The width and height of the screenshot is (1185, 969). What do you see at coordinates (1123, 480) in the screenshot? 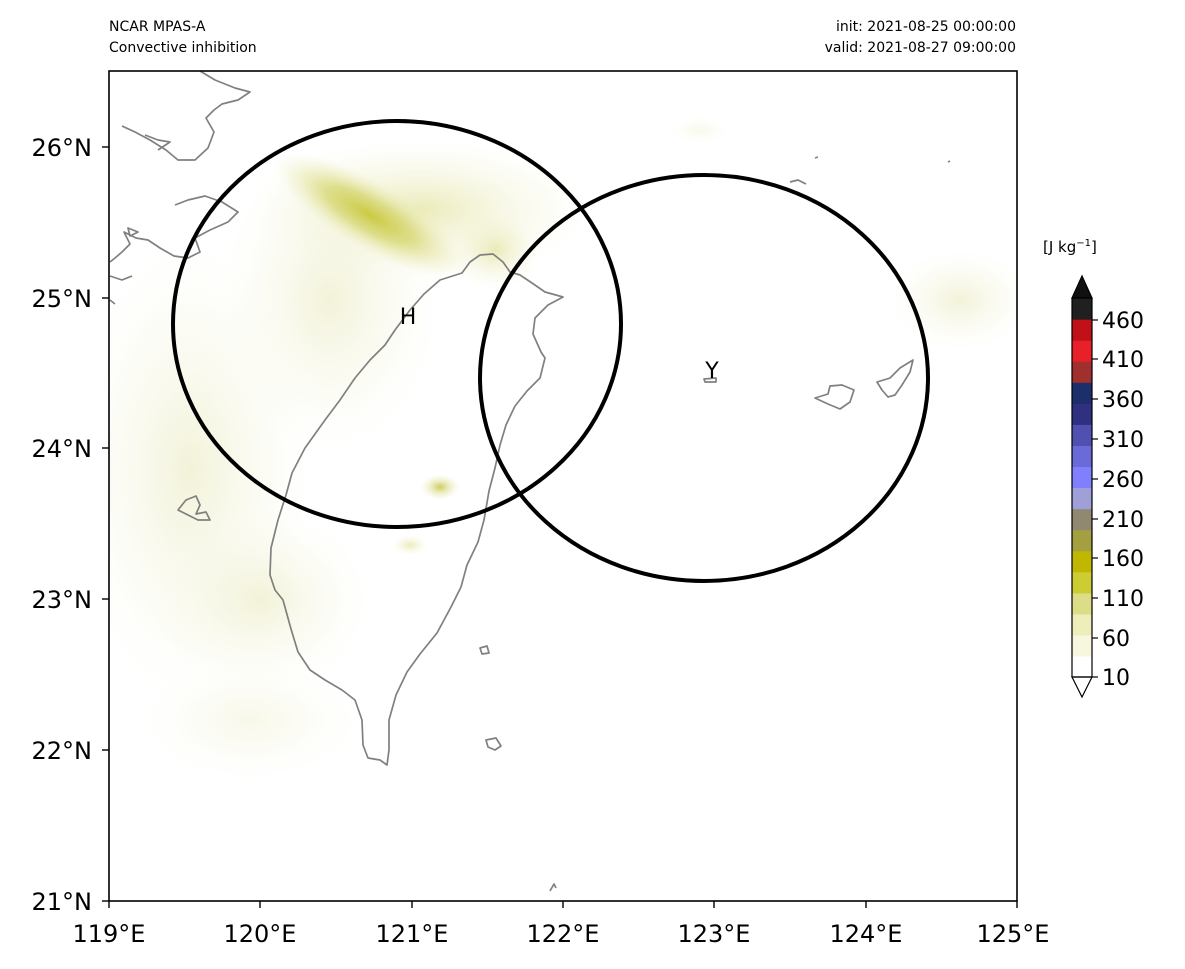
I see `colorbar-tick-label: 260` at bounding box center [1123, 480].